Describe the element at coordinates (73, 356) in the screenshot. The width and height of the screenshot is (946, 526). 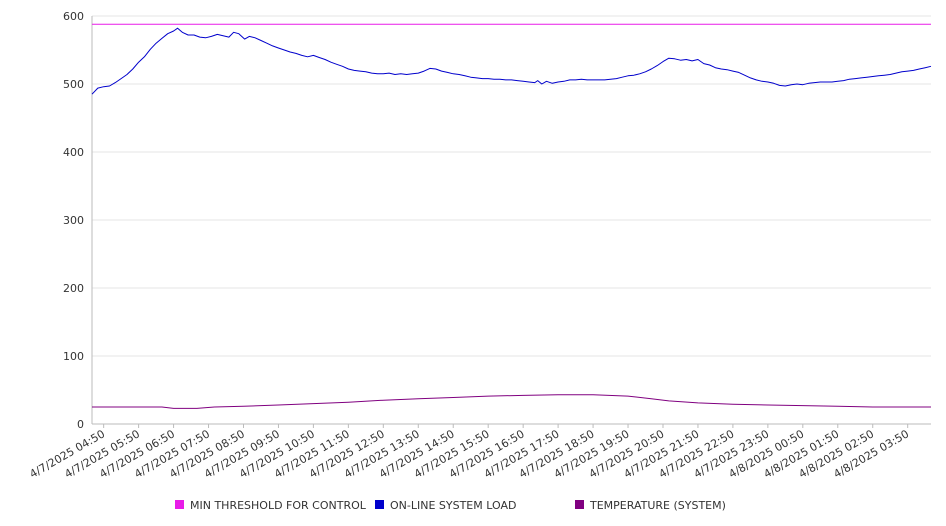
I see `y-tick-label: 100` at that location.